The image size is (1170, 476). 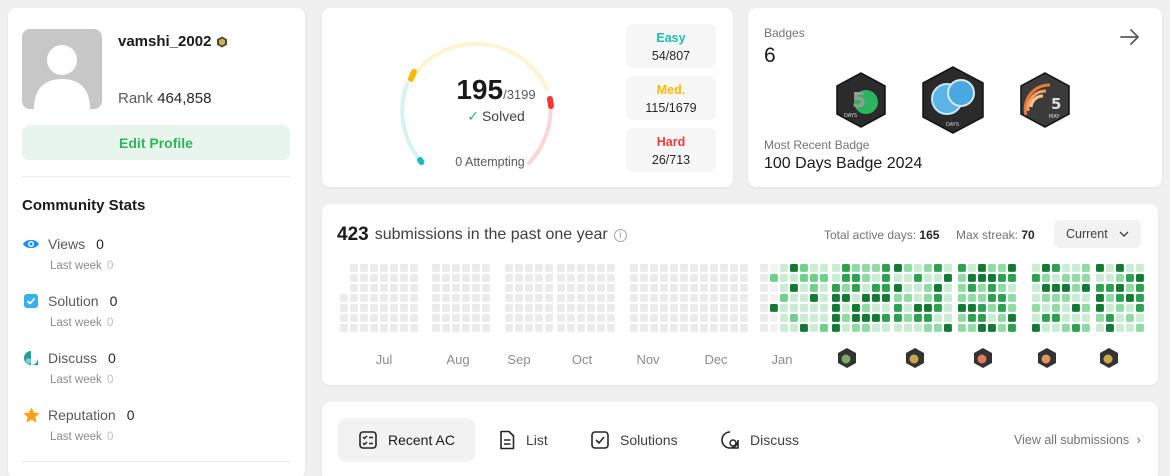 What do you see at coordinates (671, 46) in the screenshot?
I see `difficulty-easy: Easy 54/807` at bounding box center [671, 46].